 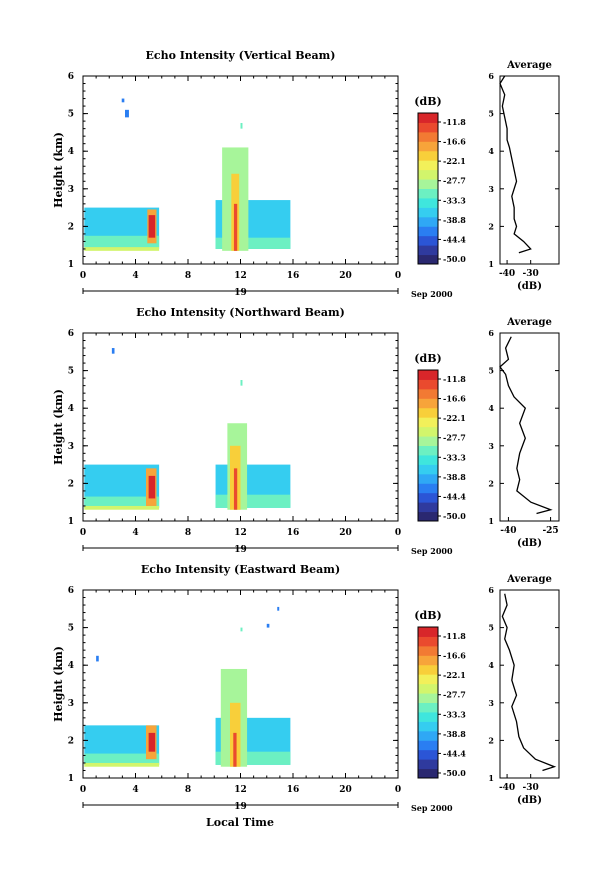 I want to click on y-axis-label: Height (km), so click(x=58, y=170).